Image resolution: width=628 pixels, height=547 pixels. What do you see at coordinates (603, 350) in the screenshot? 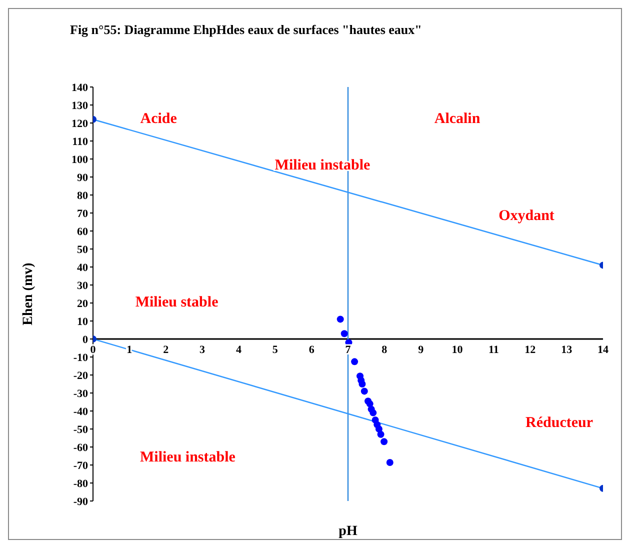
I see `x-tick-label: 14` at bounding box center [603, 350].